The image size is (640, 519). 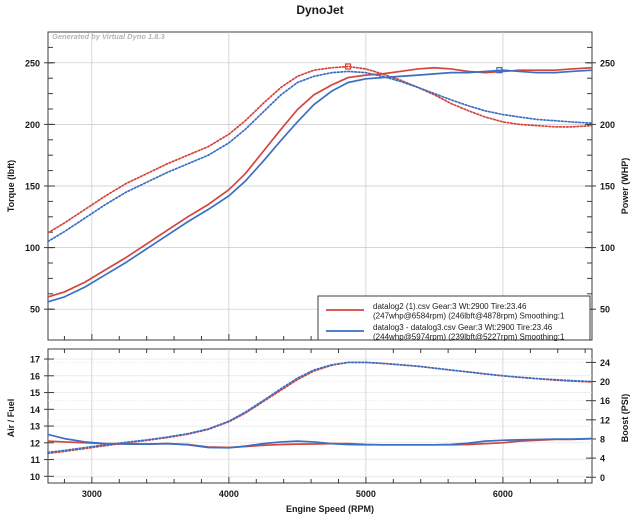 What do you see at coordinates (602, 478) in the screenshot?
I see `y-tick-label-boost: 0` at bounding box center [602, 478].